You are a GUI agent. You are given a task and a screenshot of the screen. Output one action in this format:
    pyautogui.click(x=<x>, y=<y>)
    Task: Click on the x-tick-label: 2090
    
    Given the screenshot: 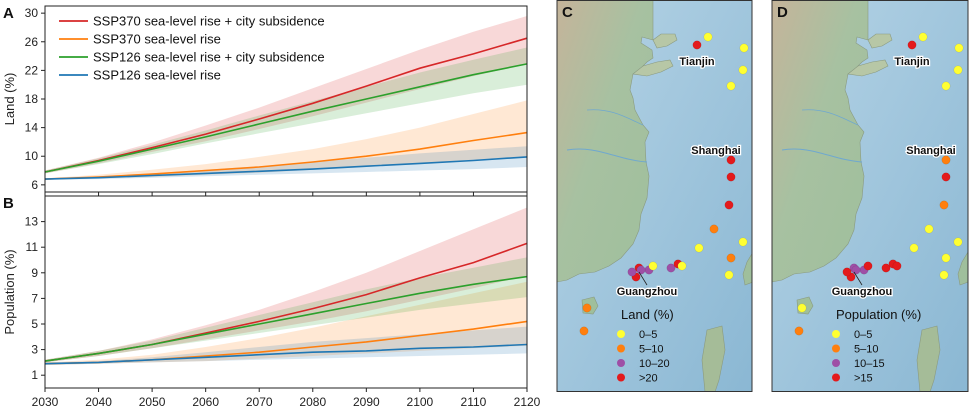 What is the action you would take?
    pyautogui.click(x=366, y=402)
    